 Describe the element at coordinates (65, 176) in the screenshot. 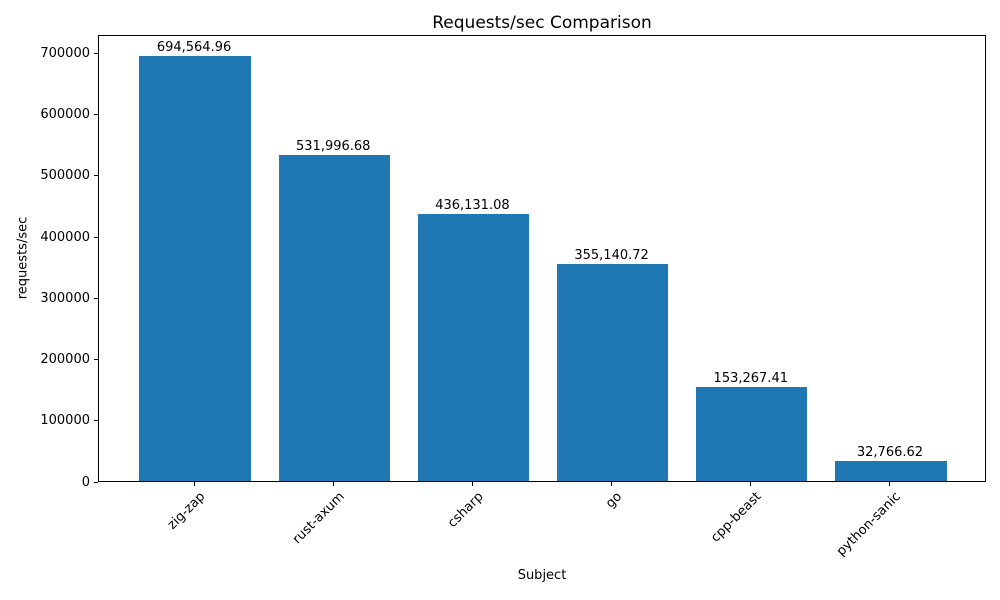

I see `y-tick-label: 500000` at that location.